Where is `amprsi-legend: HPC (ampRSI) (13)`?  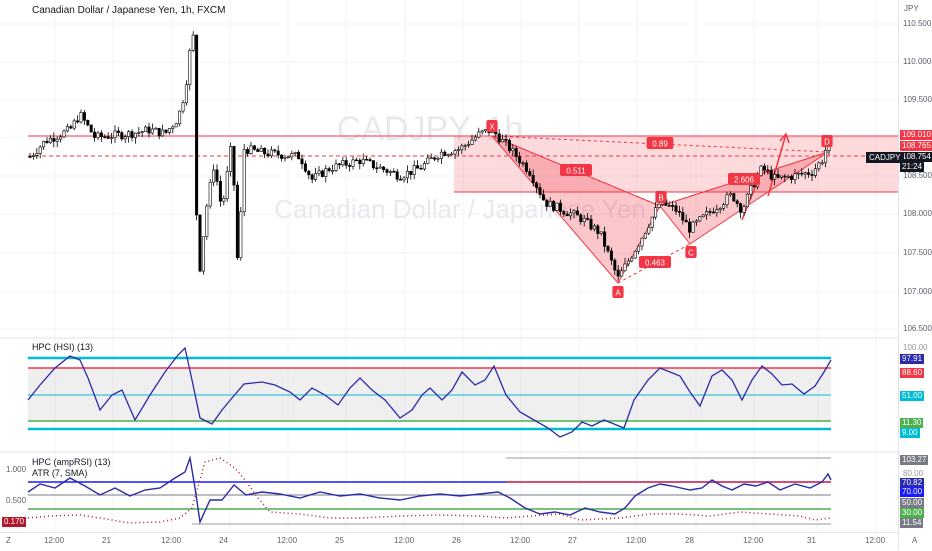
amprsi-legend: HPC (ampRSI) (13) is located at coordinates (71, 462).